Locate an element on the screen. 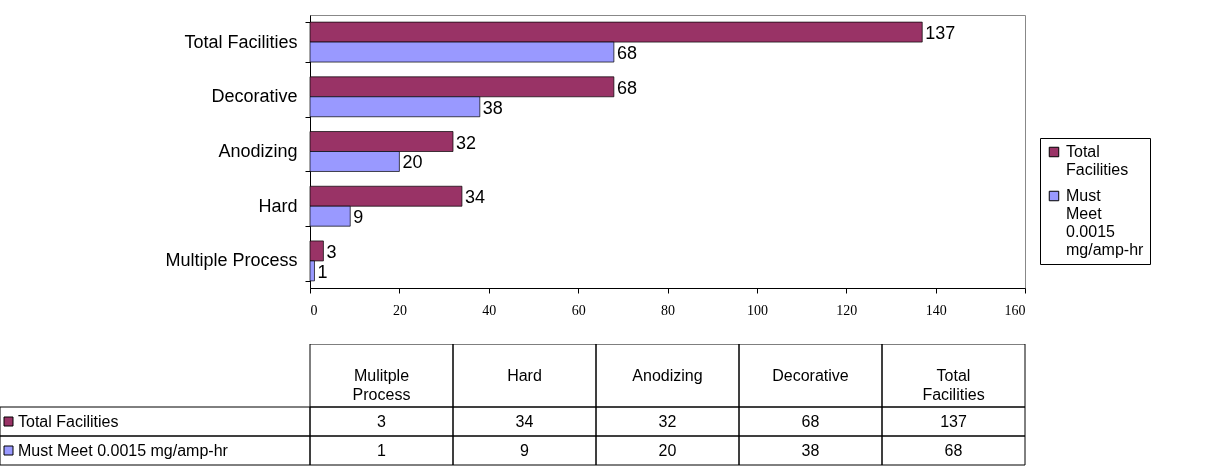  category-label: Decorative is located at coordinates (810, 375).